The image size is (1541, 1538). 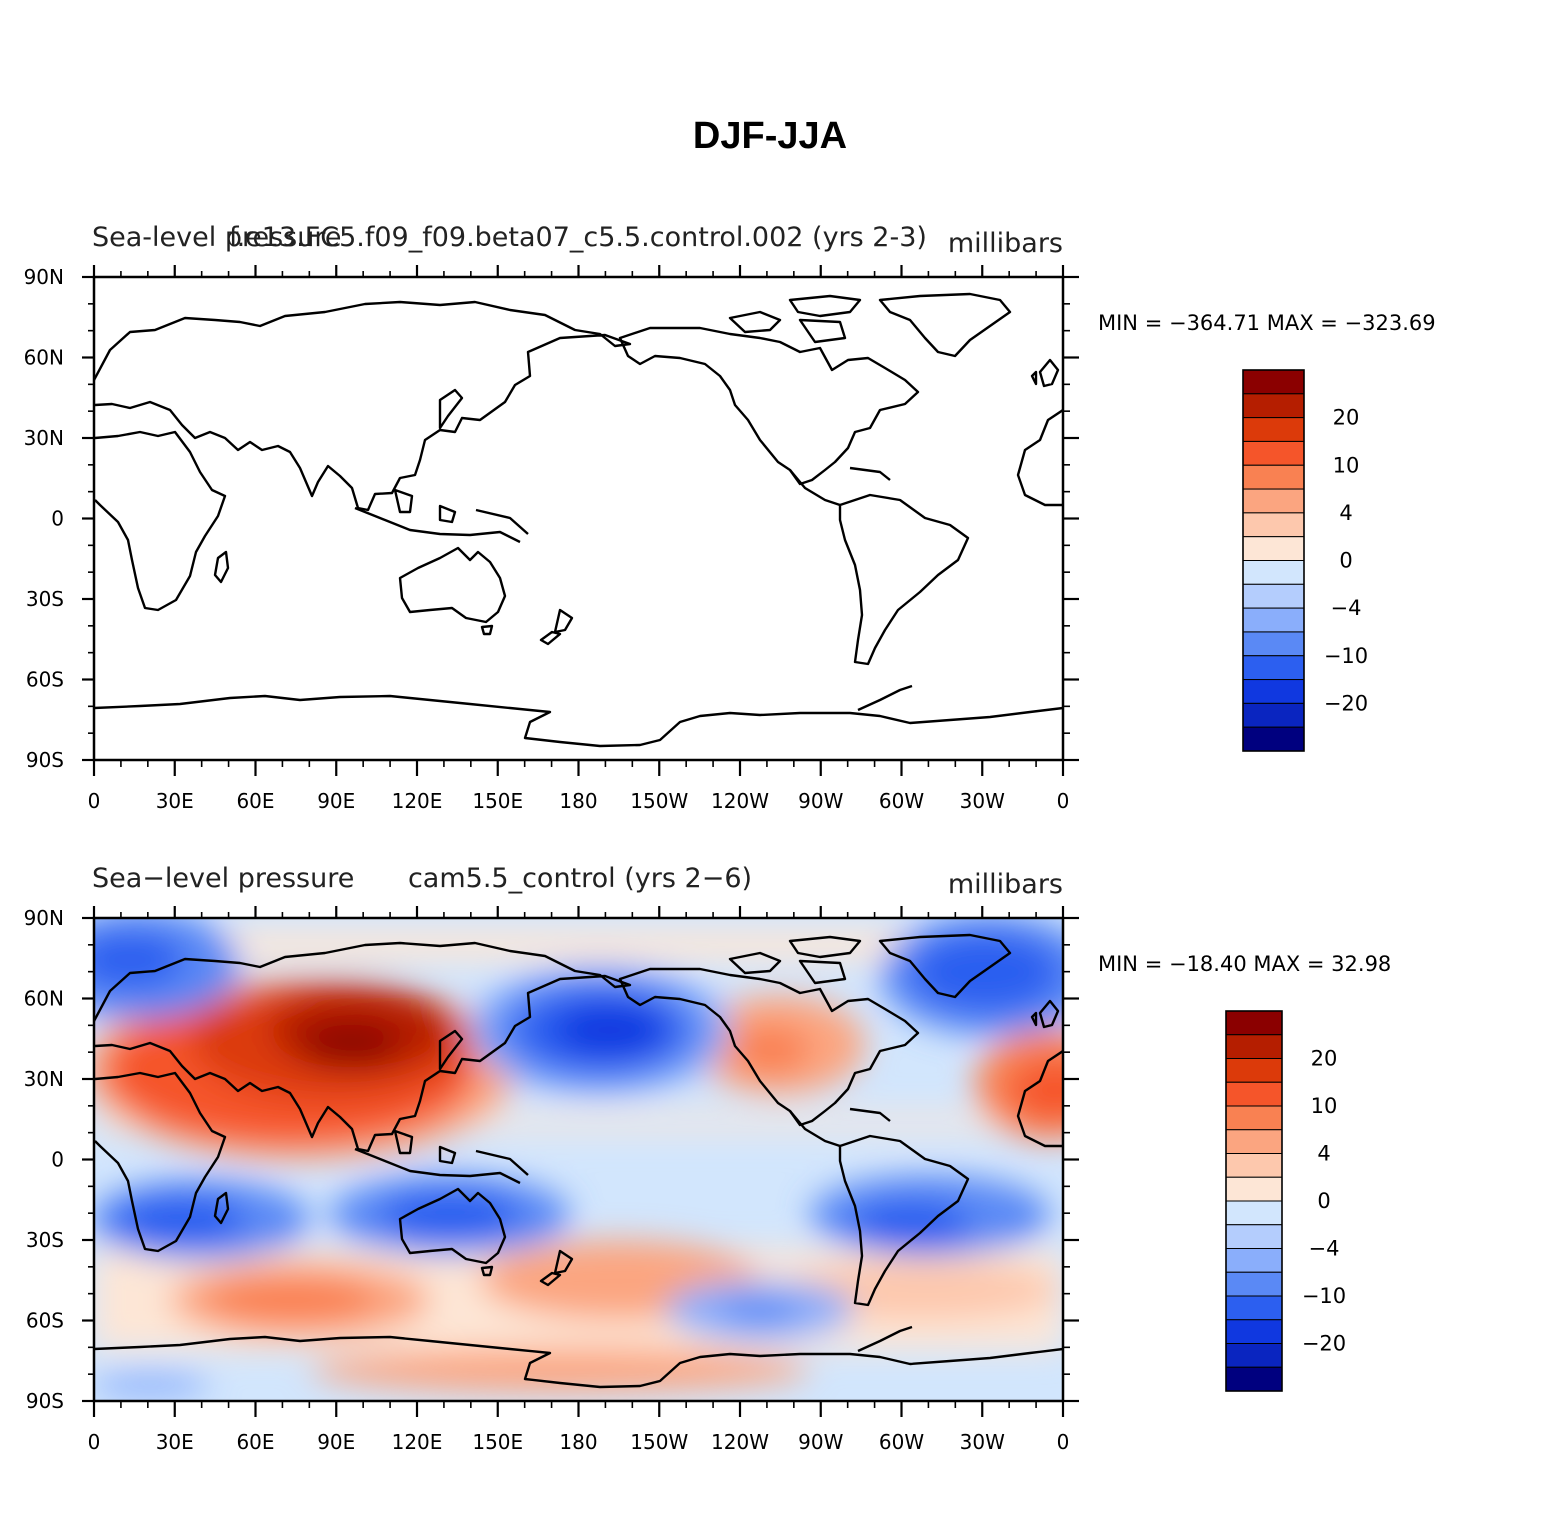 I want to click on panel-top-minmax: MIN = −364.71 MAX = −323.69, so click(x=1267, y=323).